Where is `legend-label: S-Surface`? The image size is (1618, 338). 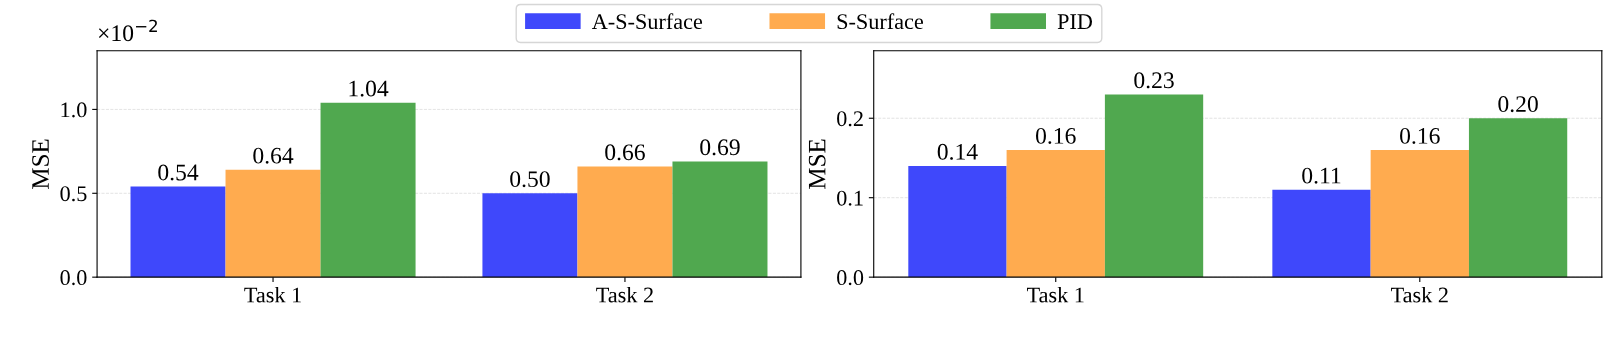
legend-label: S-Surface is located at coordinates (880, 21).